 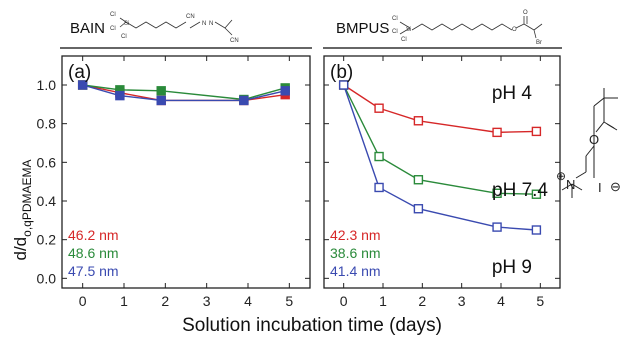 What do you see at coordinates (362, 28) in the screenshot?
I see `panel-b-title: BMPUS` at bounding box center [362, 28].